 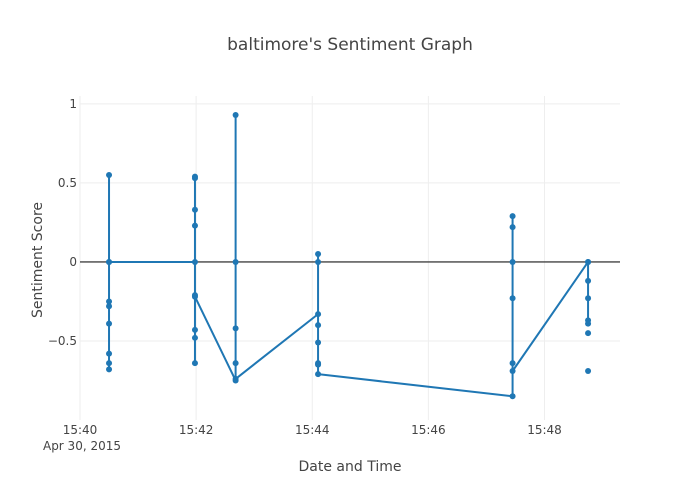 What do you see at coordinates (428, 430) in the screenshot?
I see `x-tick-label: 15:46` at bounding box center [428, 430].